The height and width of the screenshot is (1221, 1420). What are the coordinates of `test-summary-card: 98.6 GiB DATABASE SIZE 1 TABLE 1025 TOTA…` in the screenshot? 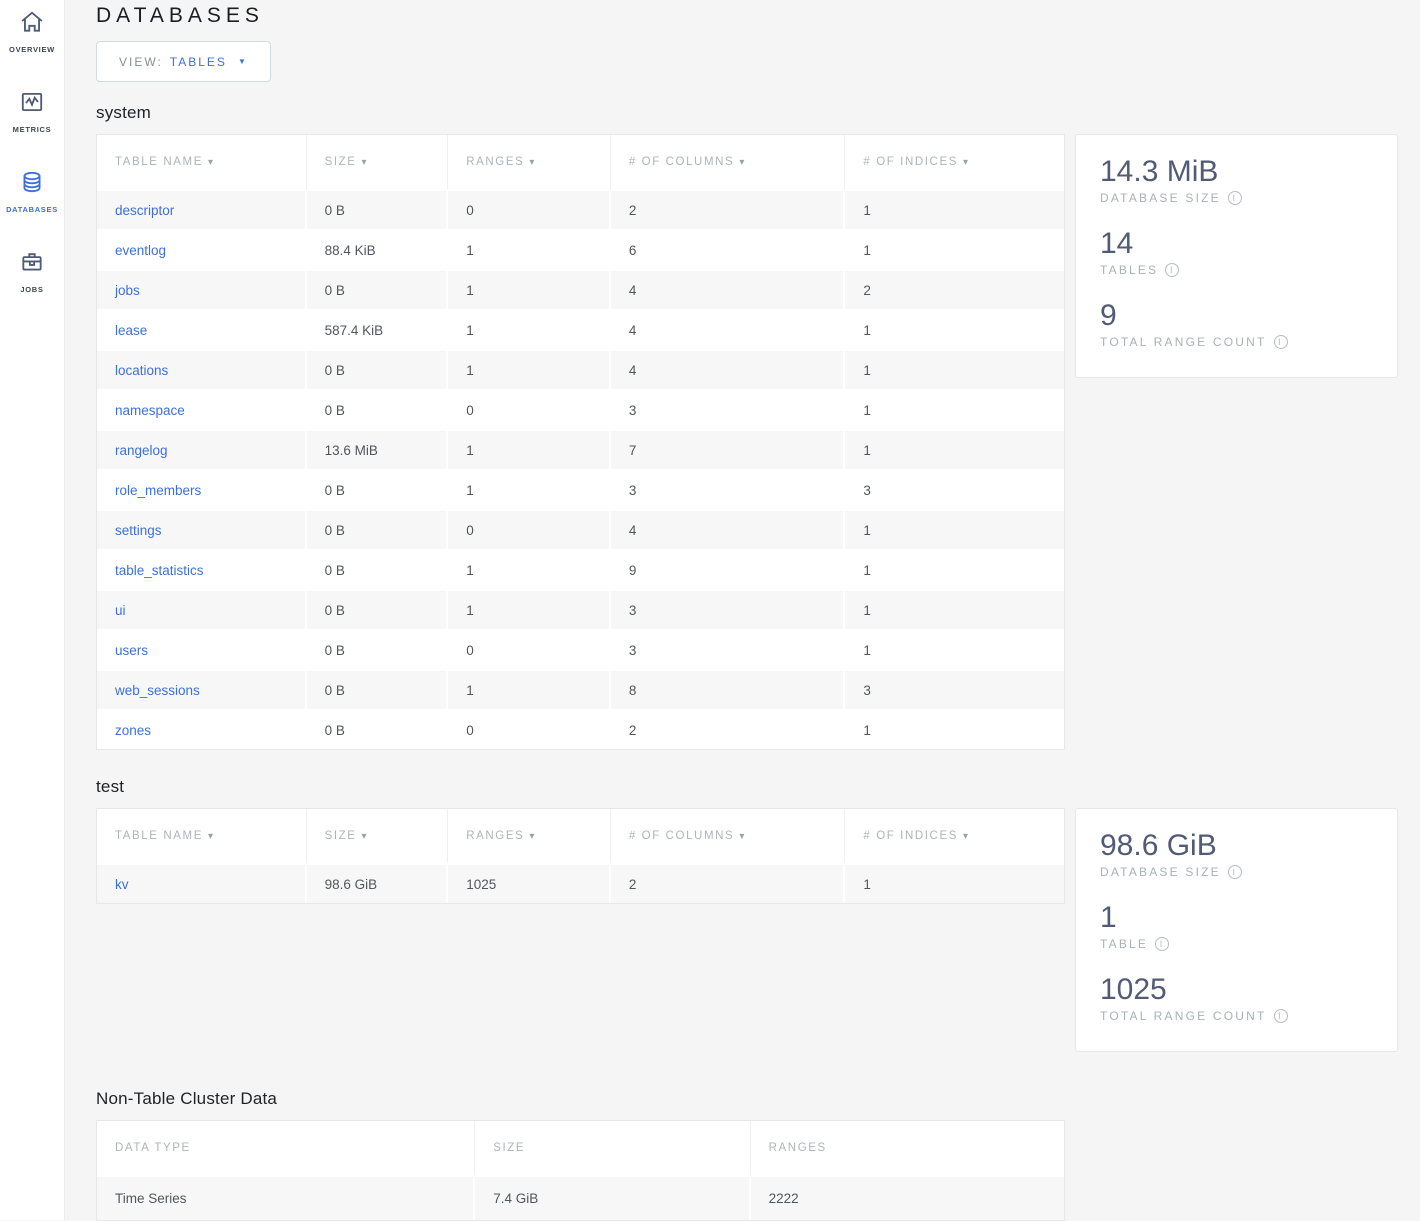 It's located at (1236, 930).